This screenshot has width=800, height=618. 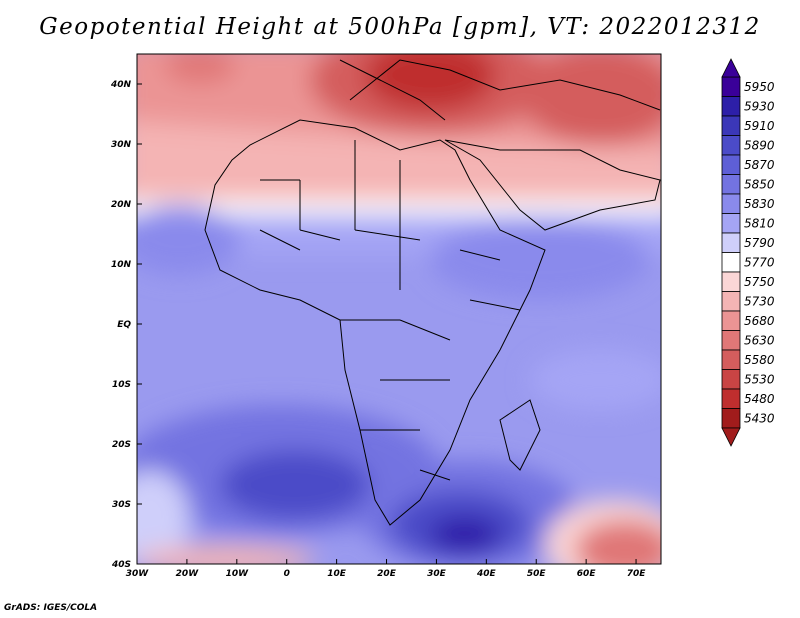 I want to click on longitude-axis: 30W 20W 10W 0 10E 20E 30E 40E 50E 60E 70E, so click(x=386, y=569).